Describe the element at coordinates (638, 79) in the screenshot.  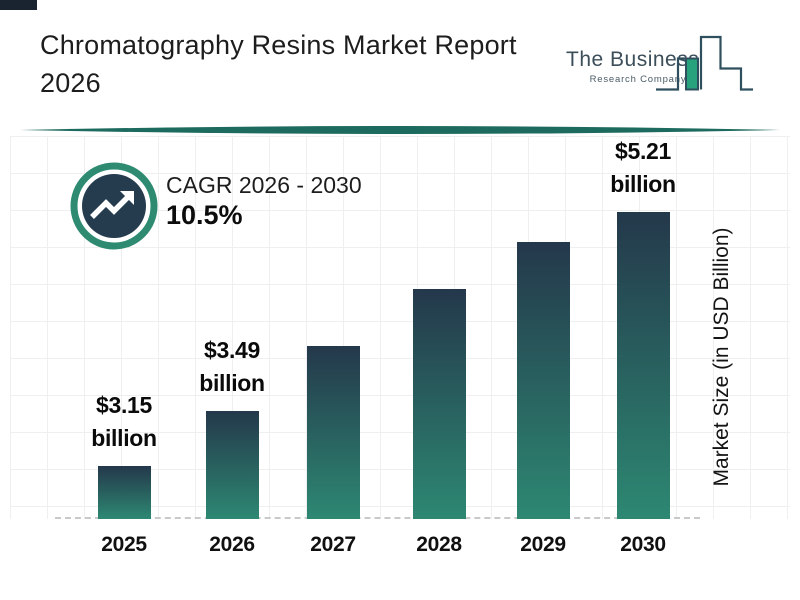
I see `logo-subname: Research Company` at that location.